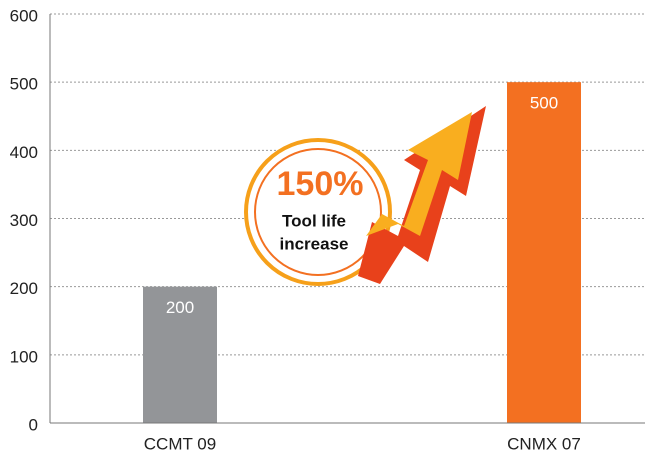 Image resolution: width=649 pixels, height=460 pixels. What do you see at coordinates (314, 243) in the screenshot?
I see `annotation-text: increase` at bounding box center [314, 243].